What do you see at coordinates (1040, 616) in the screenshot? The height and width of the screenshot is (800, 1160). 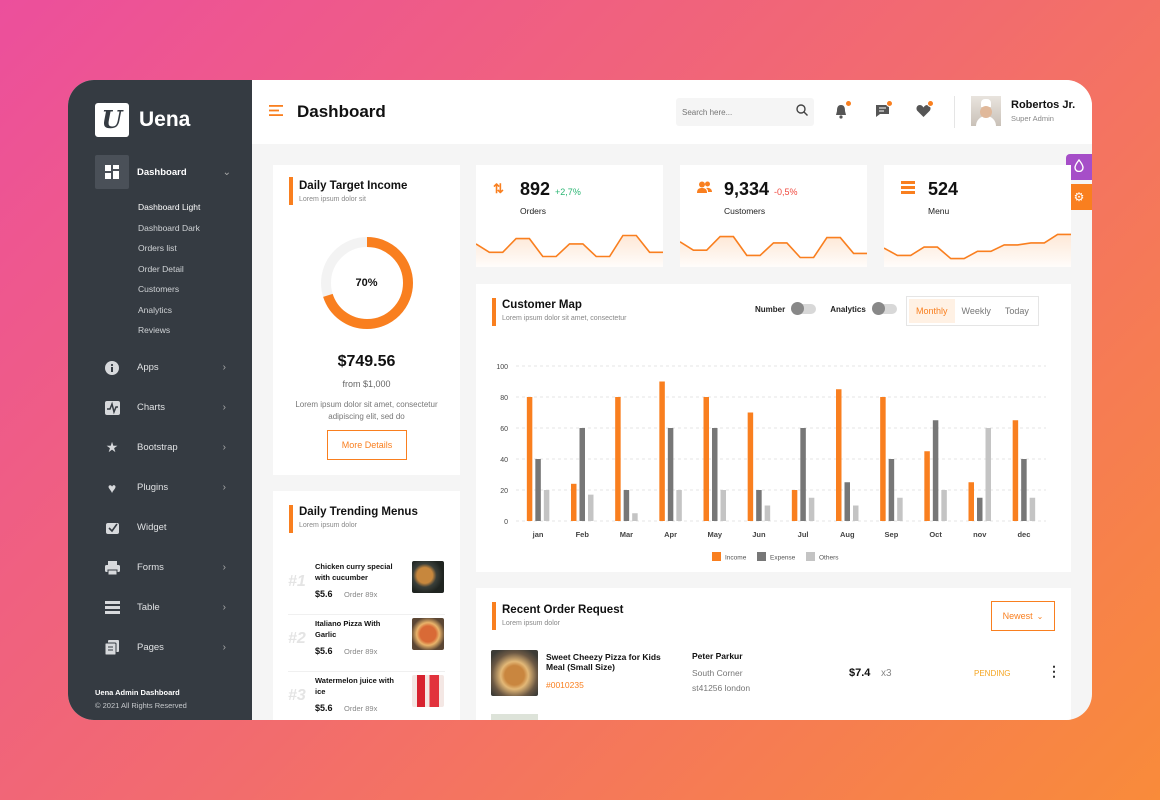 I see `chevron-down-icon: ⌄` at bounding box center [1040, 616].